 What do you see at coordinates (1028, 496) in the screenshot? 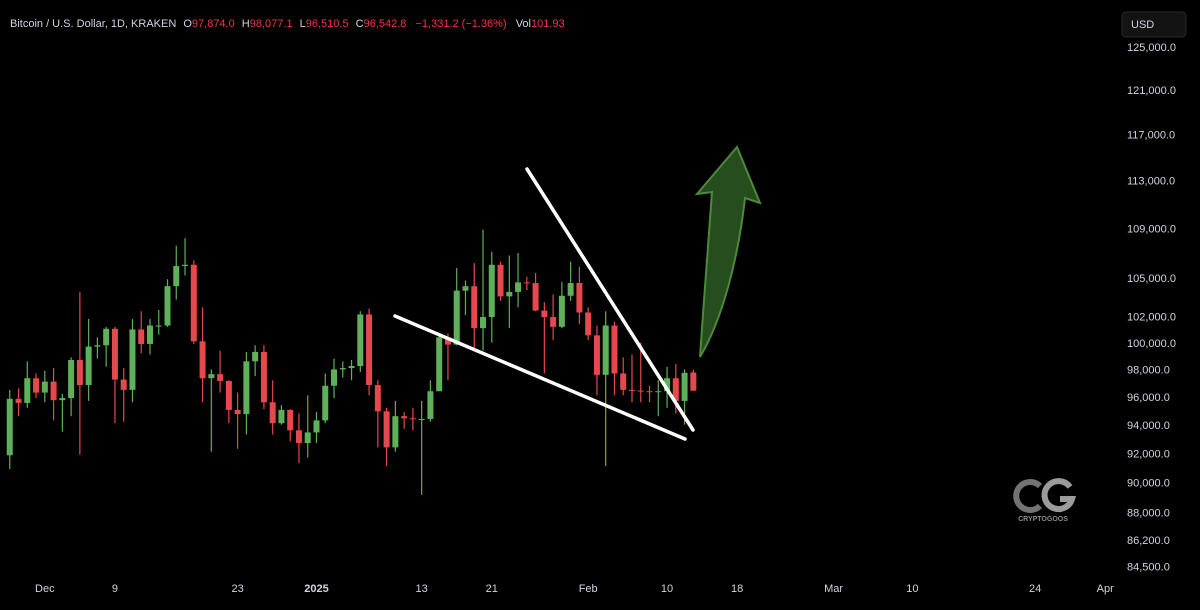
I see `logo-c` at bounding box center [1028, 496].